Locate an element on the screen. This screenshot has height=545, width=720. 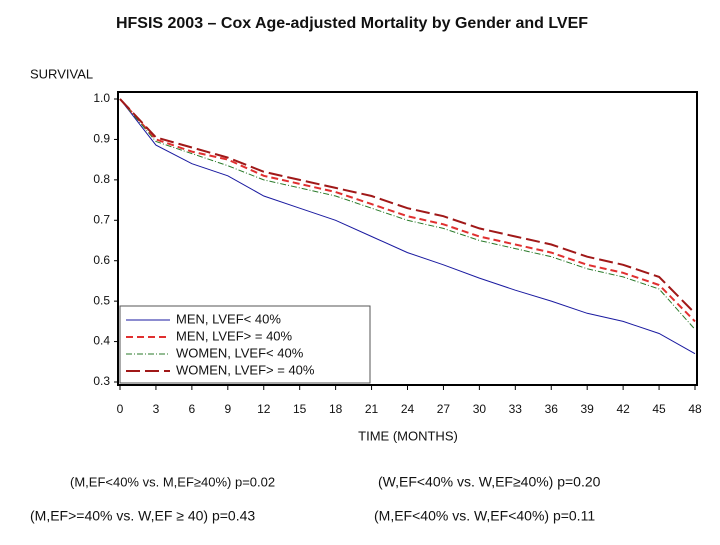
x-tick-label: 21 is located at coordinates (372, 409).